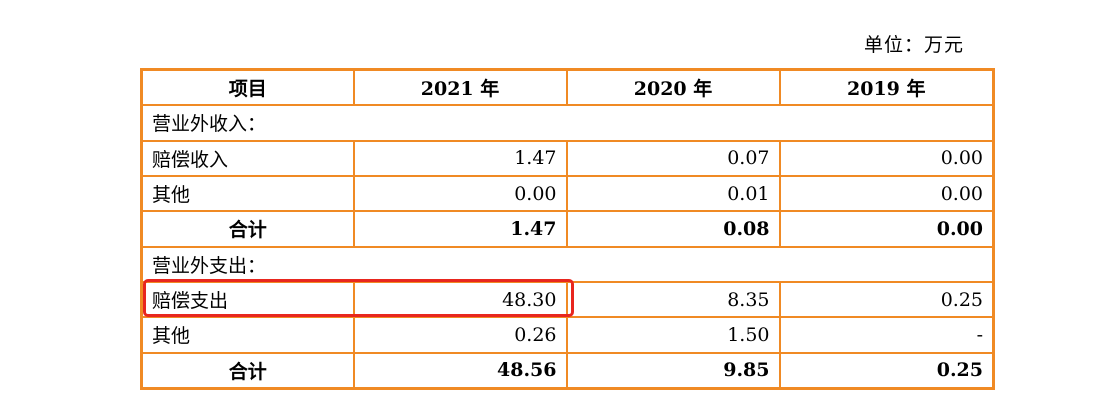  Describe the element at coordinates (460, 370) in the screenshot. I see `total-2021: 48.56` at that location.